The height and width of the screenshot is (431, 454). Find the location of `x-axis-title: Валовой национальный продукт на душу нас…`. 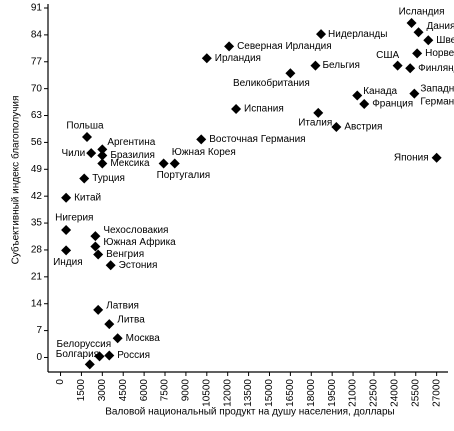

x-axis-title: Валовой национальный продукт на душу нас… is located at coordinates (249, 412).